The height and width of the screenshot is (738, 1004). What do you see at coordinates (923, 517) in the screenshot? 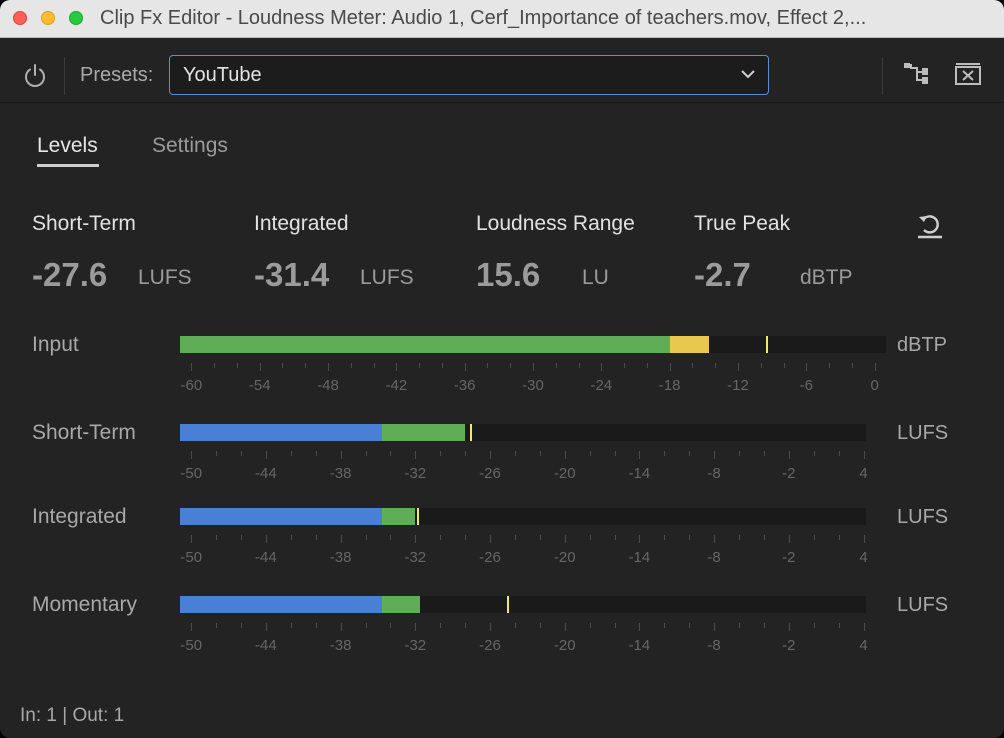
I see `integrated-meter-unit: LUFS` at bounding box center [923, 517].